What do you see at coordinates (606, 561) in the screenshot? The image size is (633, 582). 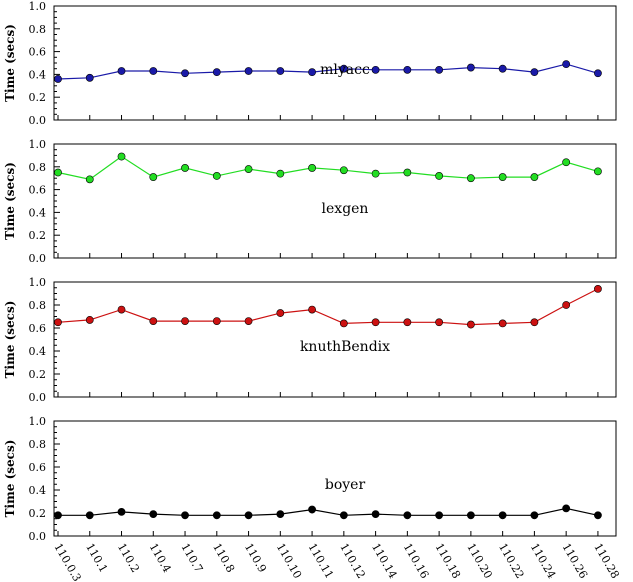 I see `xtick-label: 110.28` at bounding box center [606, 561].